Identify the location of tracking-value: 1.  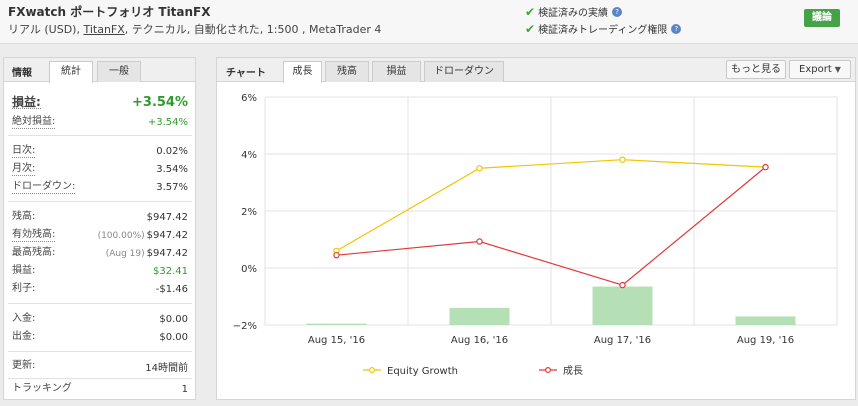
(184, 389).